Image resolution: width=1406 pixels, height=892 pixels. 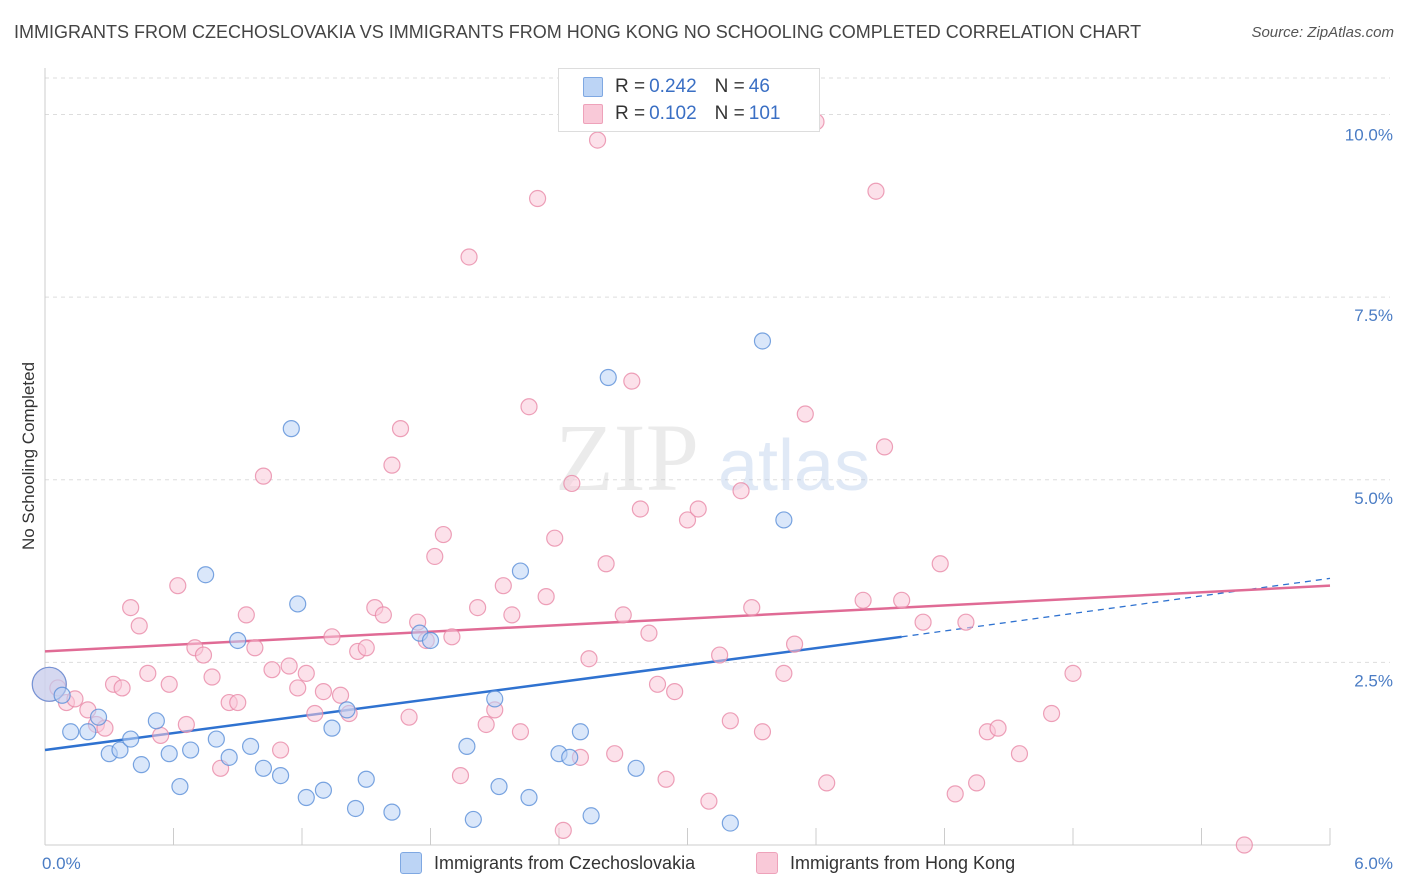 What do you see at coordinates (885, 863) in the screenshot?
I see `series-legend-hong-kong: Immigrants from Hong Kong` at bounding box center [885, 863].